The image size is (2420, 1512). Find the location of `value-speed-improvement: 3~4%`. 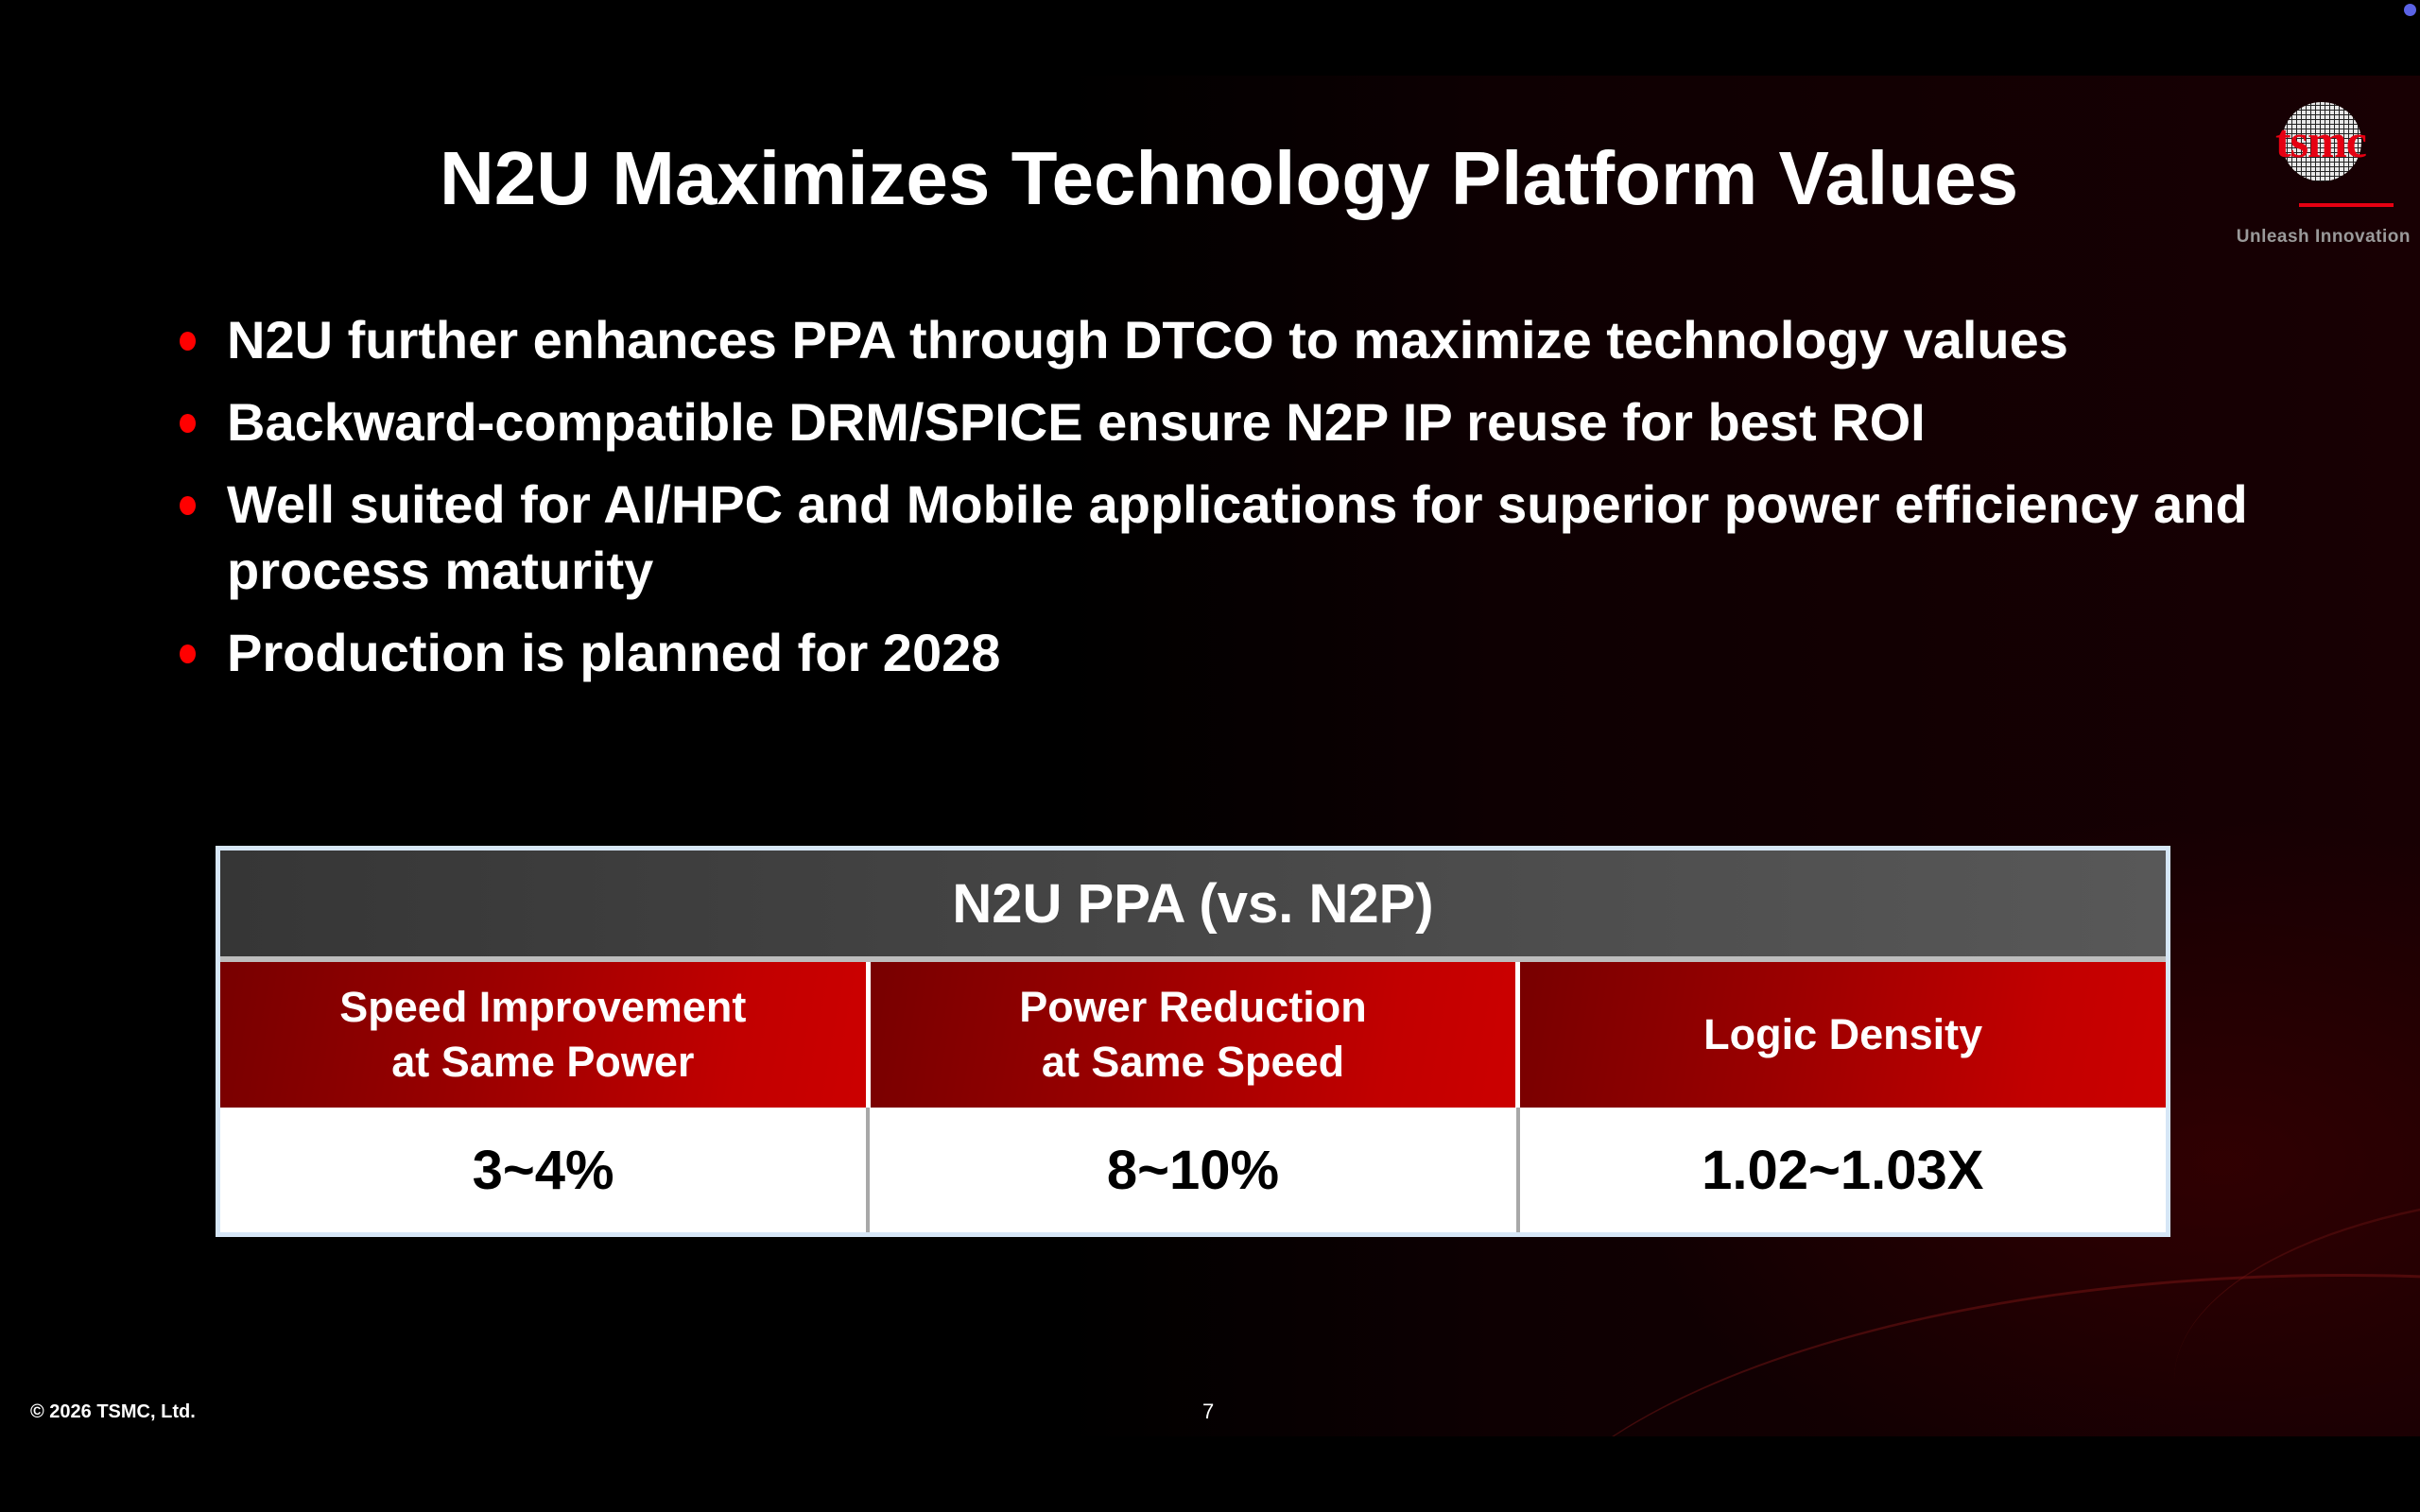

value-speed-improvement: 3~4% is located at coordinates (543, 1170).